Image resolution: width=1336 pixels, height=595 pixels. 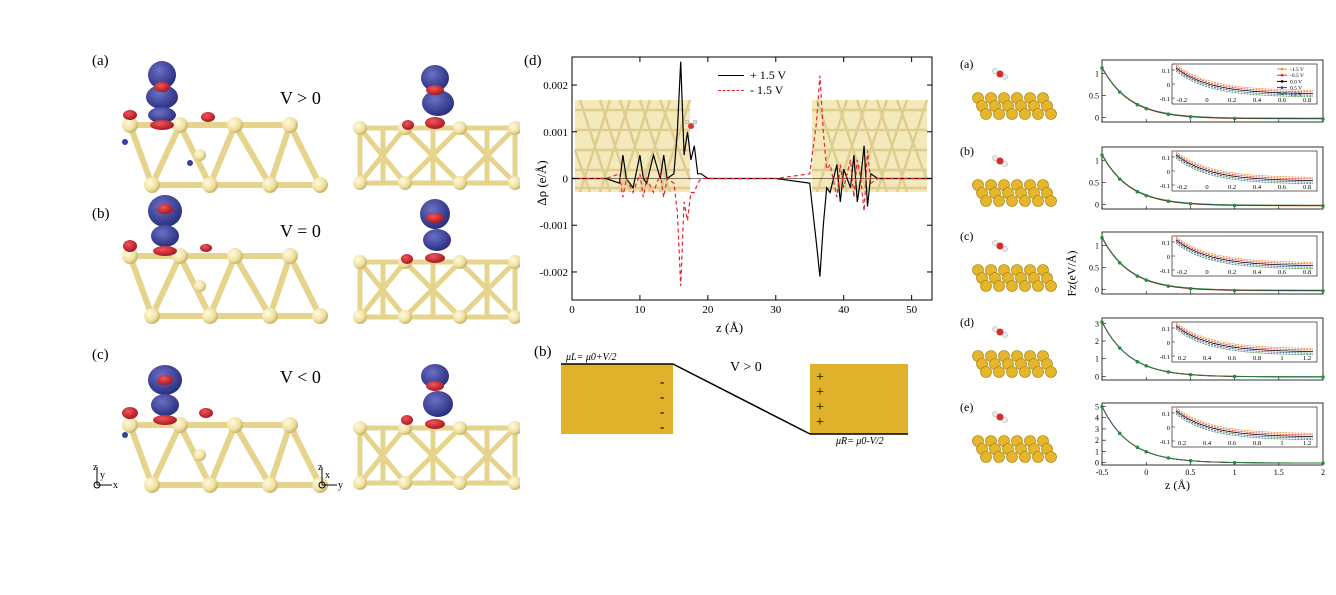 What do you see at coordinates (101, 214) in the screenshot?
I see `row-b-label: (b)` at bounding box center [101, 214].